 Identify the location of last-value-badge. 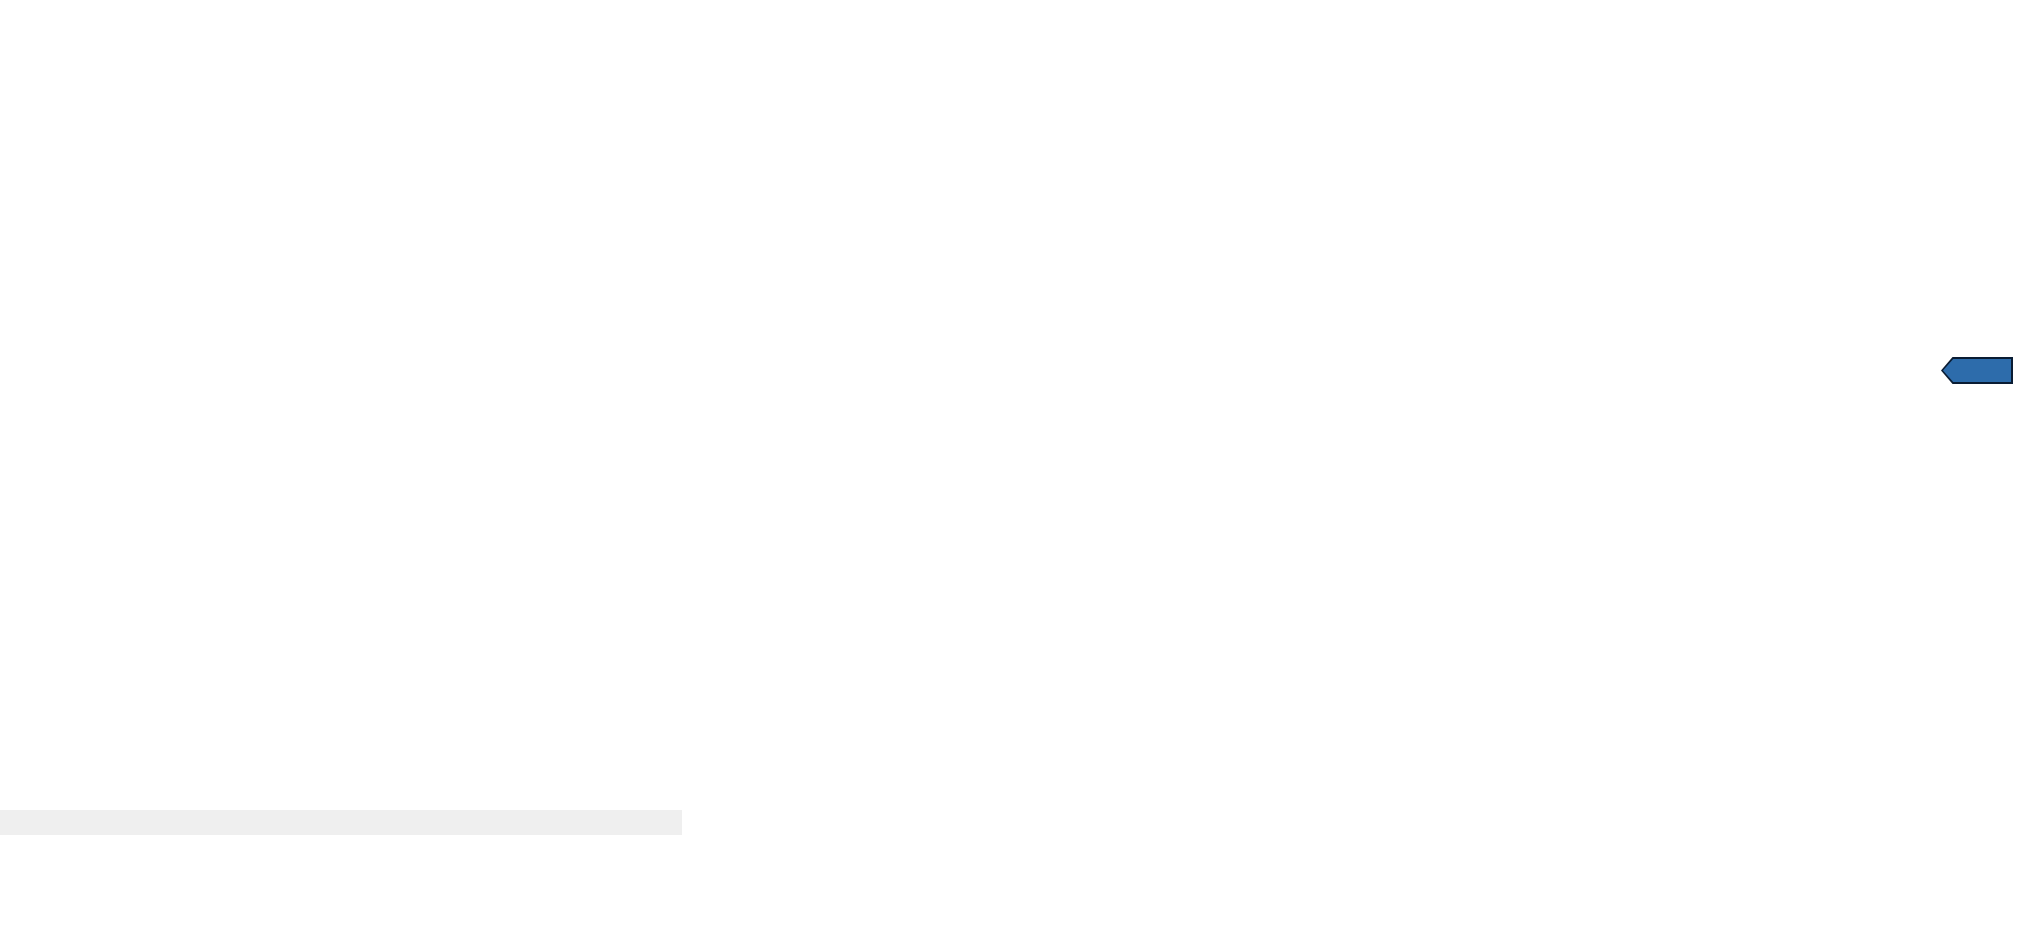
(1977, 370).